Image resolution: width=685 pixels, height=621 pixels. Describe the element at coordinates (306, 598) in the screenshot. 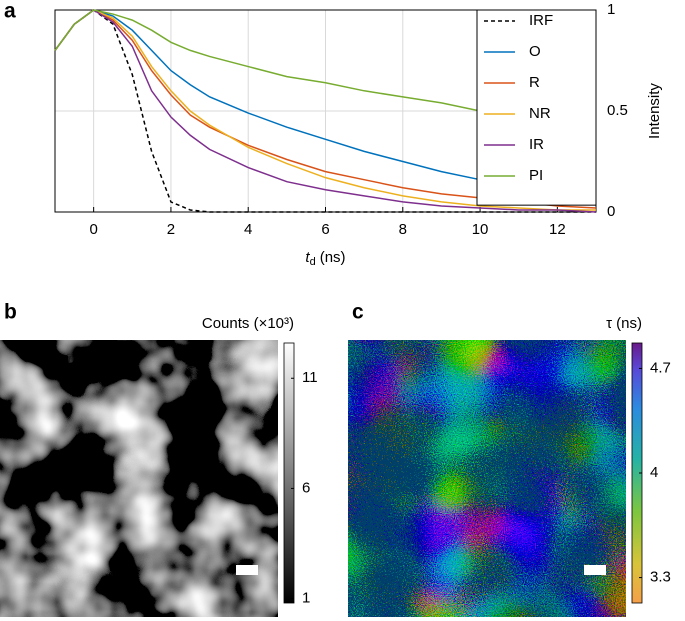

I see `colorbar-tick-label: 1` at that location.